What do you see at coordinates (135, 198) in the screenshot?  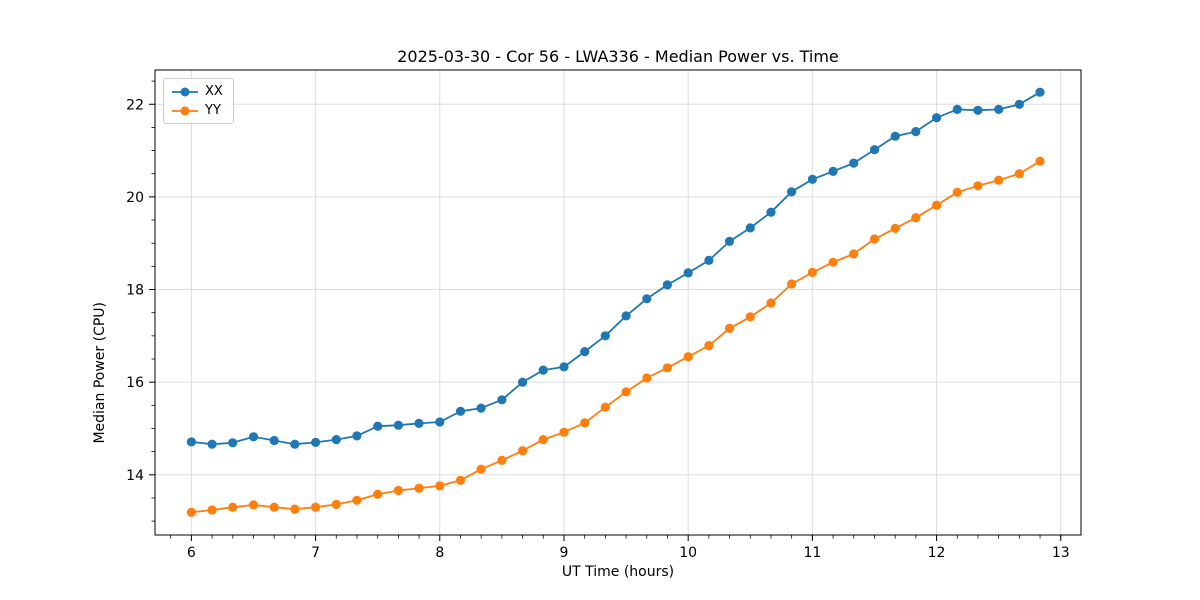 I see `y-tick-label: 20` at bounding box center [135, 198].